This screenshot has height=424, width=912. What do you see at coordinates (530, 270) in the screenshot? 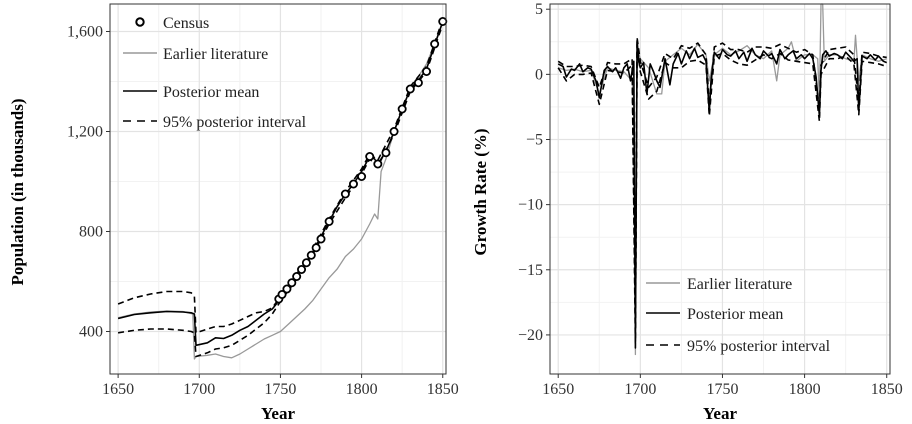
I see `growth-y-tick-label: −15` at bounding box center [530, 270].